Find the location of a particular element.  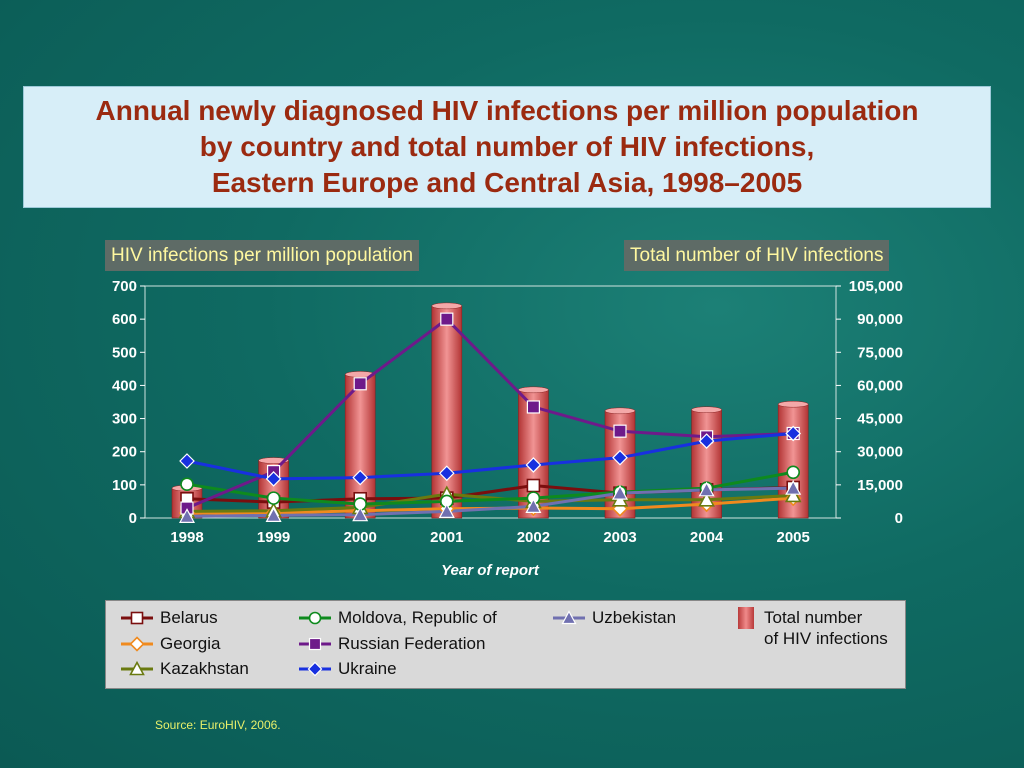

legend-label: Belarus is located at coordinates (189, 617).